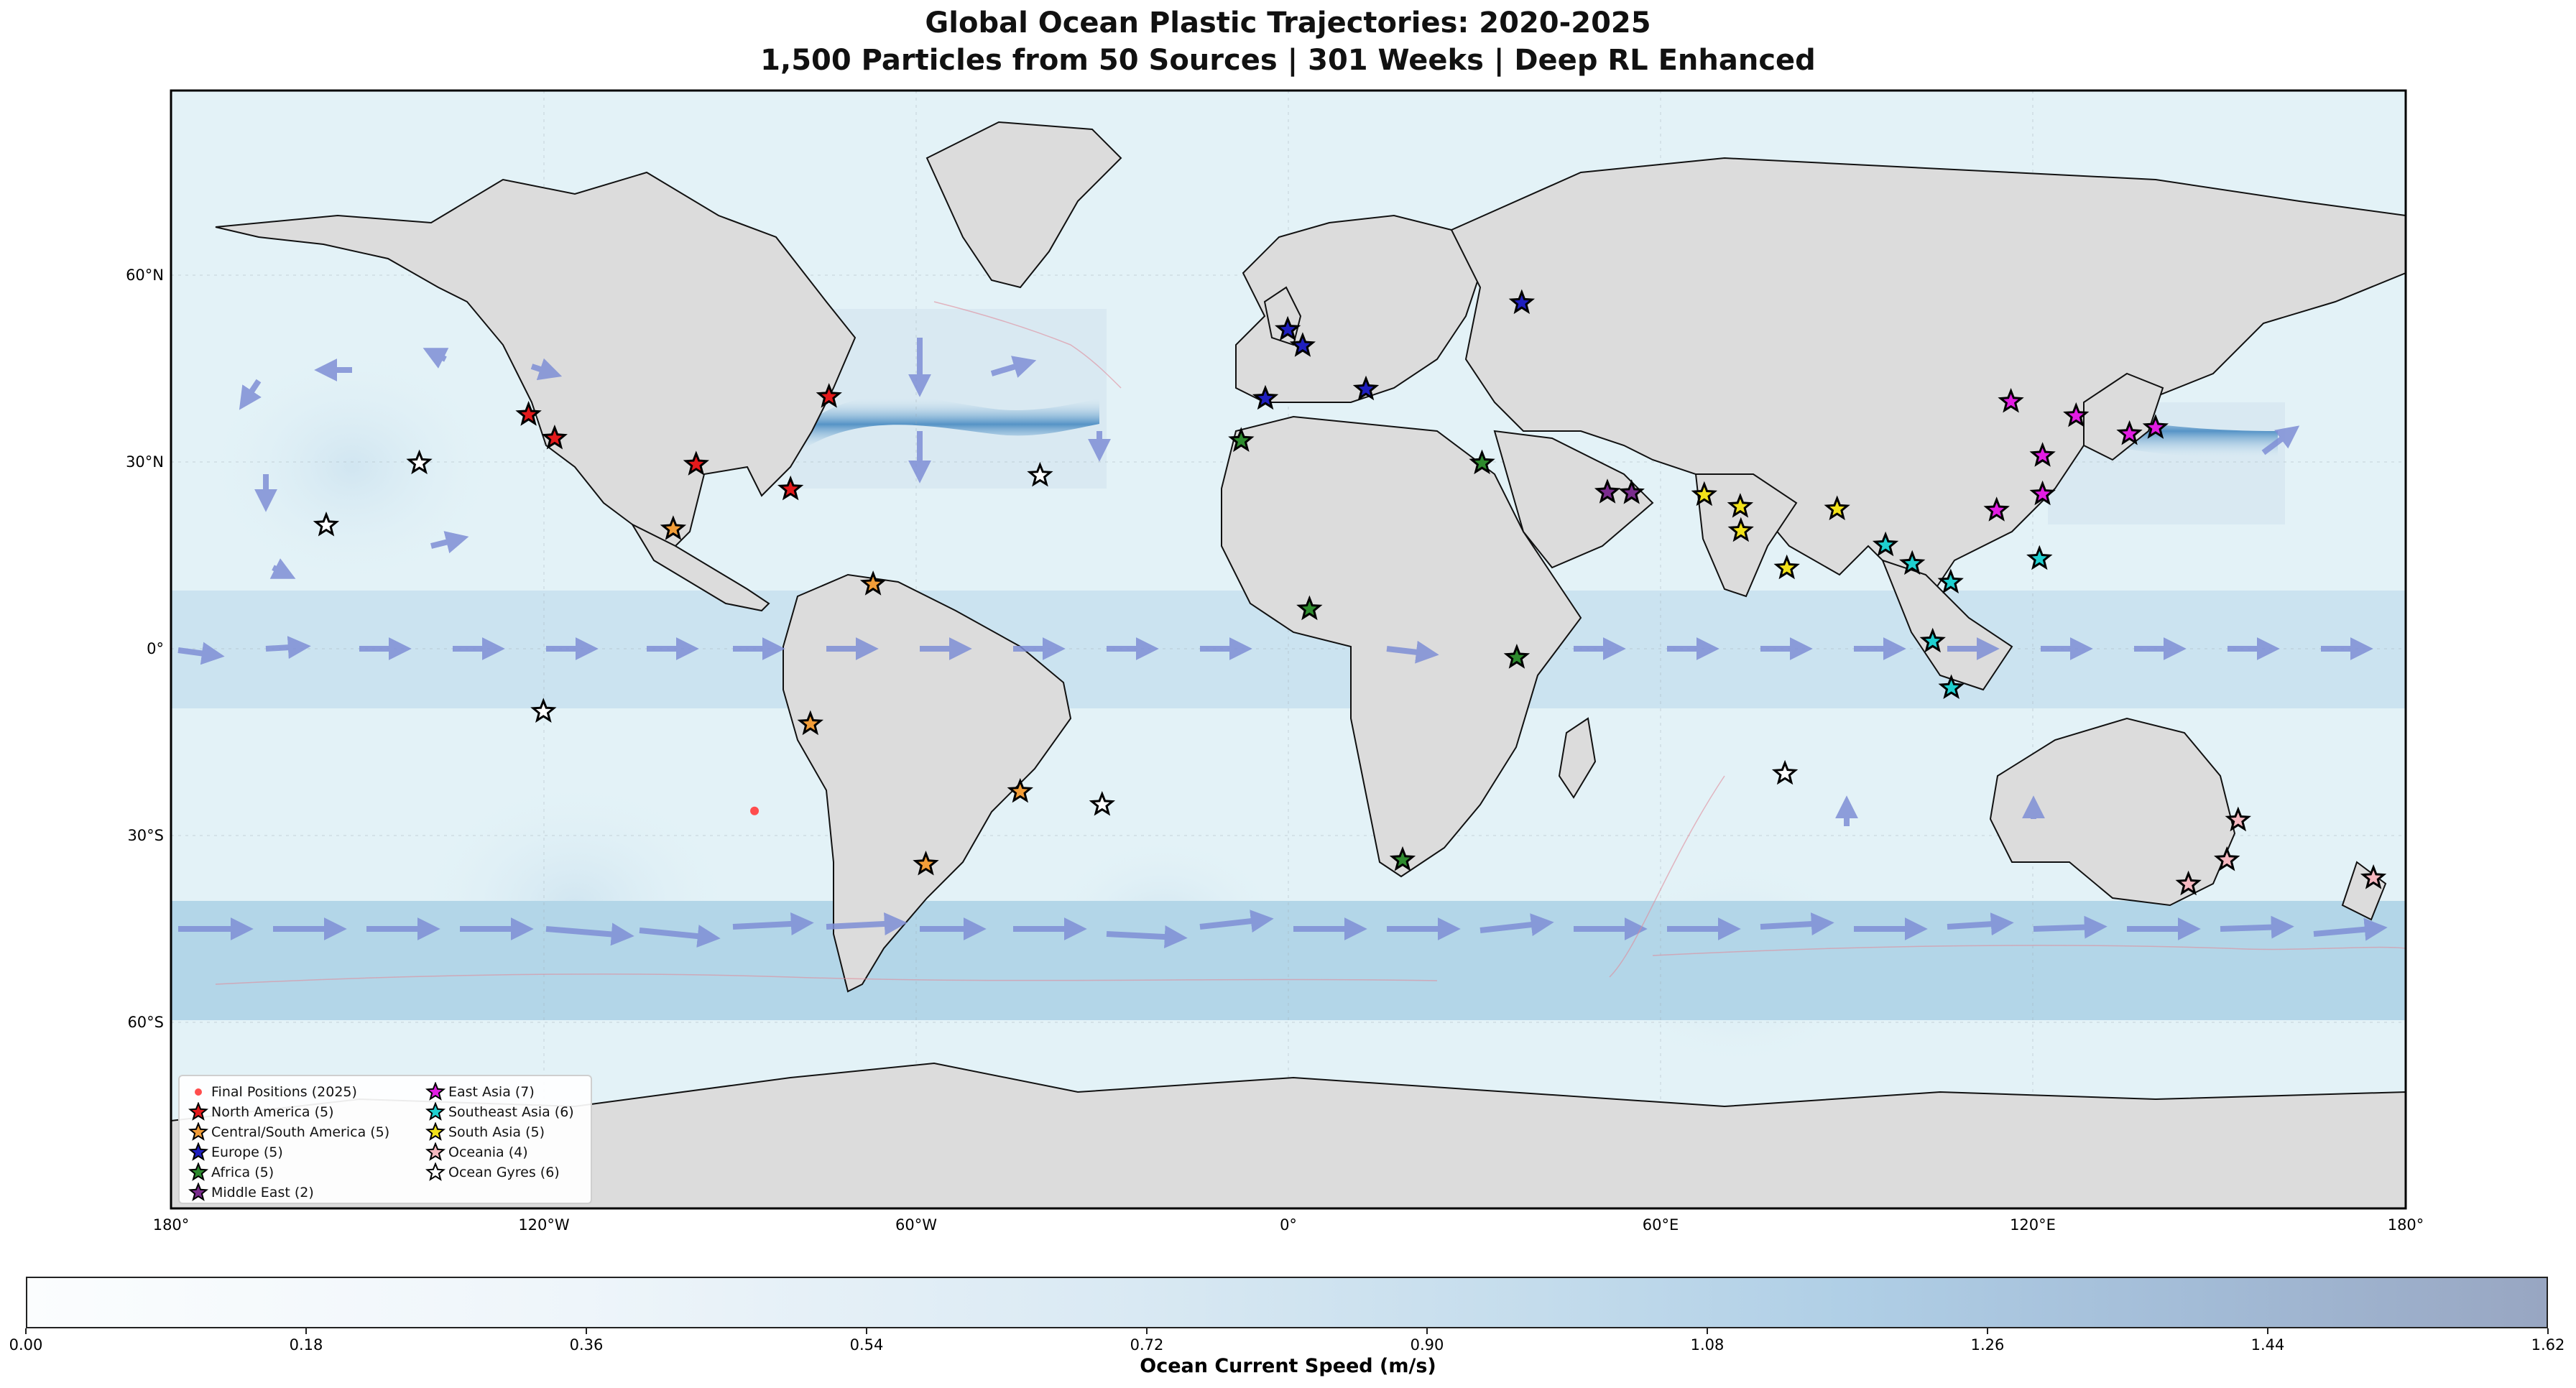  What do you see at coordinates (198, 1092) in the screenshot?
I see `dot-icon` at bounding box center [198, 1092].